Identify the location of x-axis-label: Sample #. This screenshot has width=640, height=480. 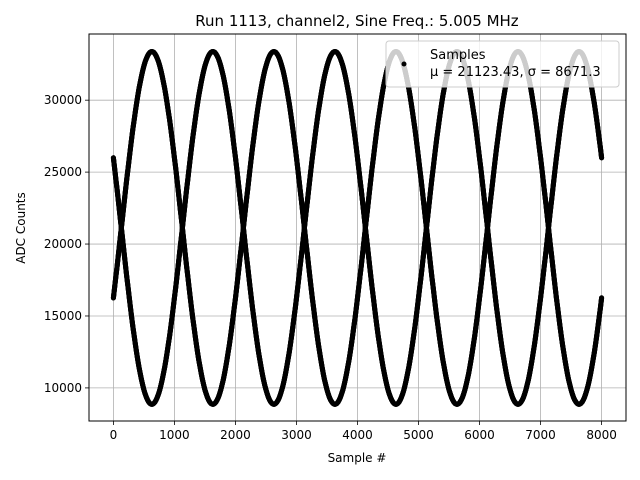
(357, 458).